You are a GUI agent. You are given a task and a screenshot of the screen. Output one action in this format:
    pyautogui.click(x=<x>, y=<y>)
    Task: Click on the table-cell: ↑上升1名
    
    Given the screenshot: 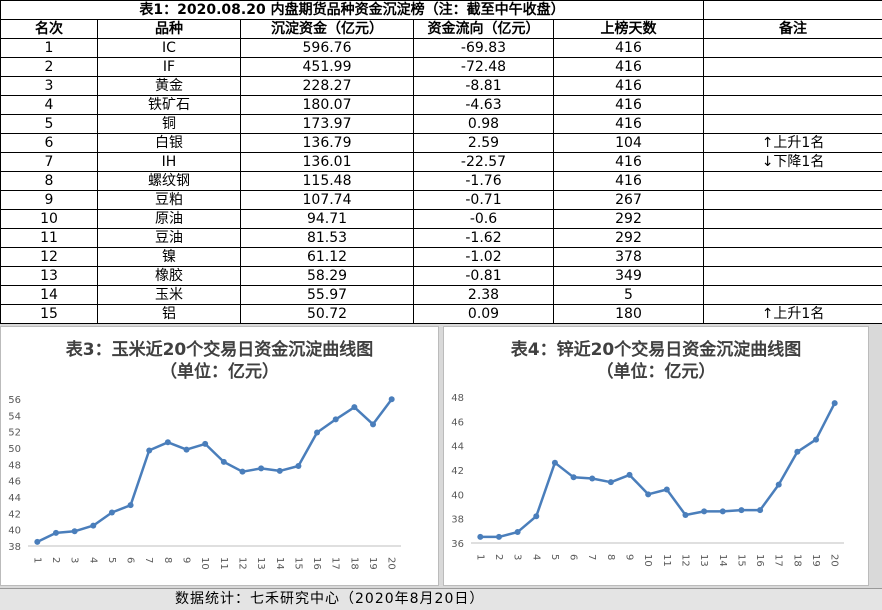 What is the action you would take?
    pyautogui.click(x=793, y=314)
    